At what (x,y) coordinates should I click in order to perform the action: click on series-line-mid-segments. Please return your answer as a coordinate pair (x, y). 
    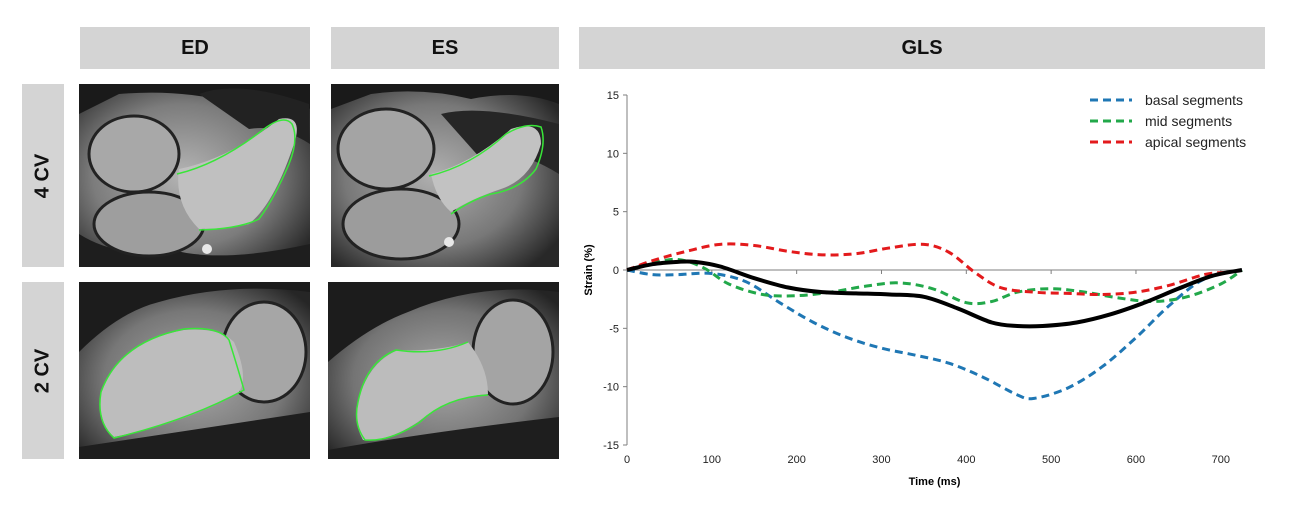
    Looking at the image, I should click on (934, 281).